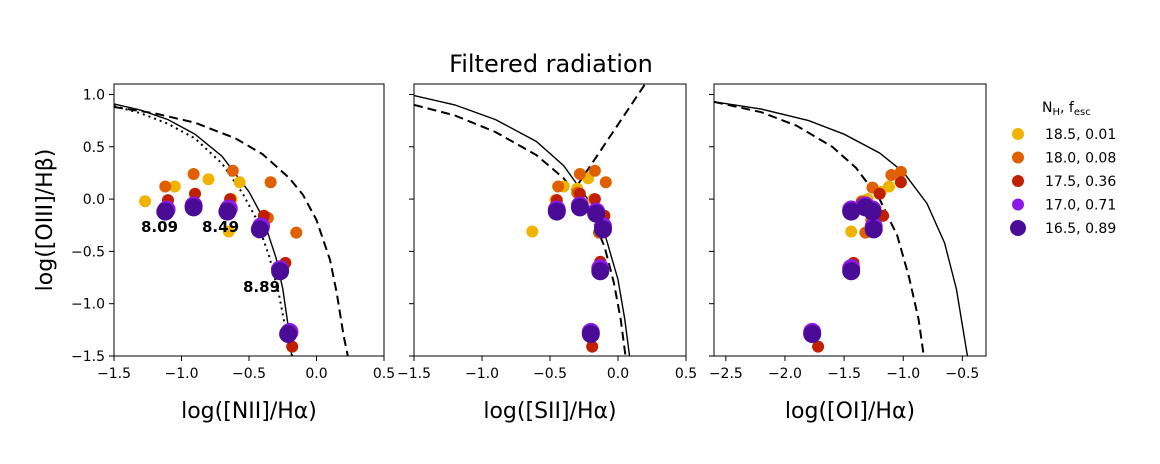 This screenshot has height=464, width=1160. Describe the element at coordinates (850, 411) in the screenshot. I see `xlabel-oi: log([OI]/Hα)` at that location.